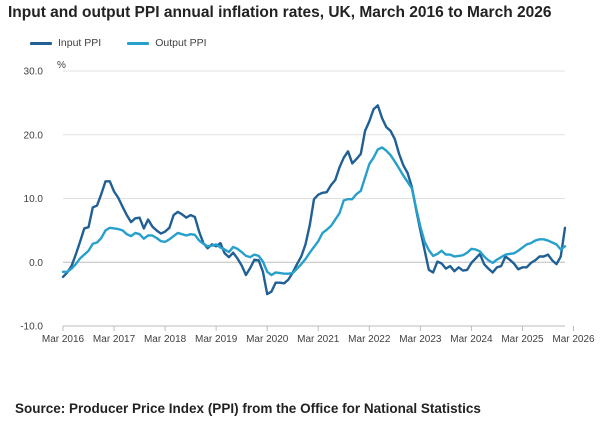 The width and height of the screenshot is (600, 425). Describe the element at coordinates (522, 339) in the screenshot. I see `x-tick-label-9: Mar 2025` at that location.